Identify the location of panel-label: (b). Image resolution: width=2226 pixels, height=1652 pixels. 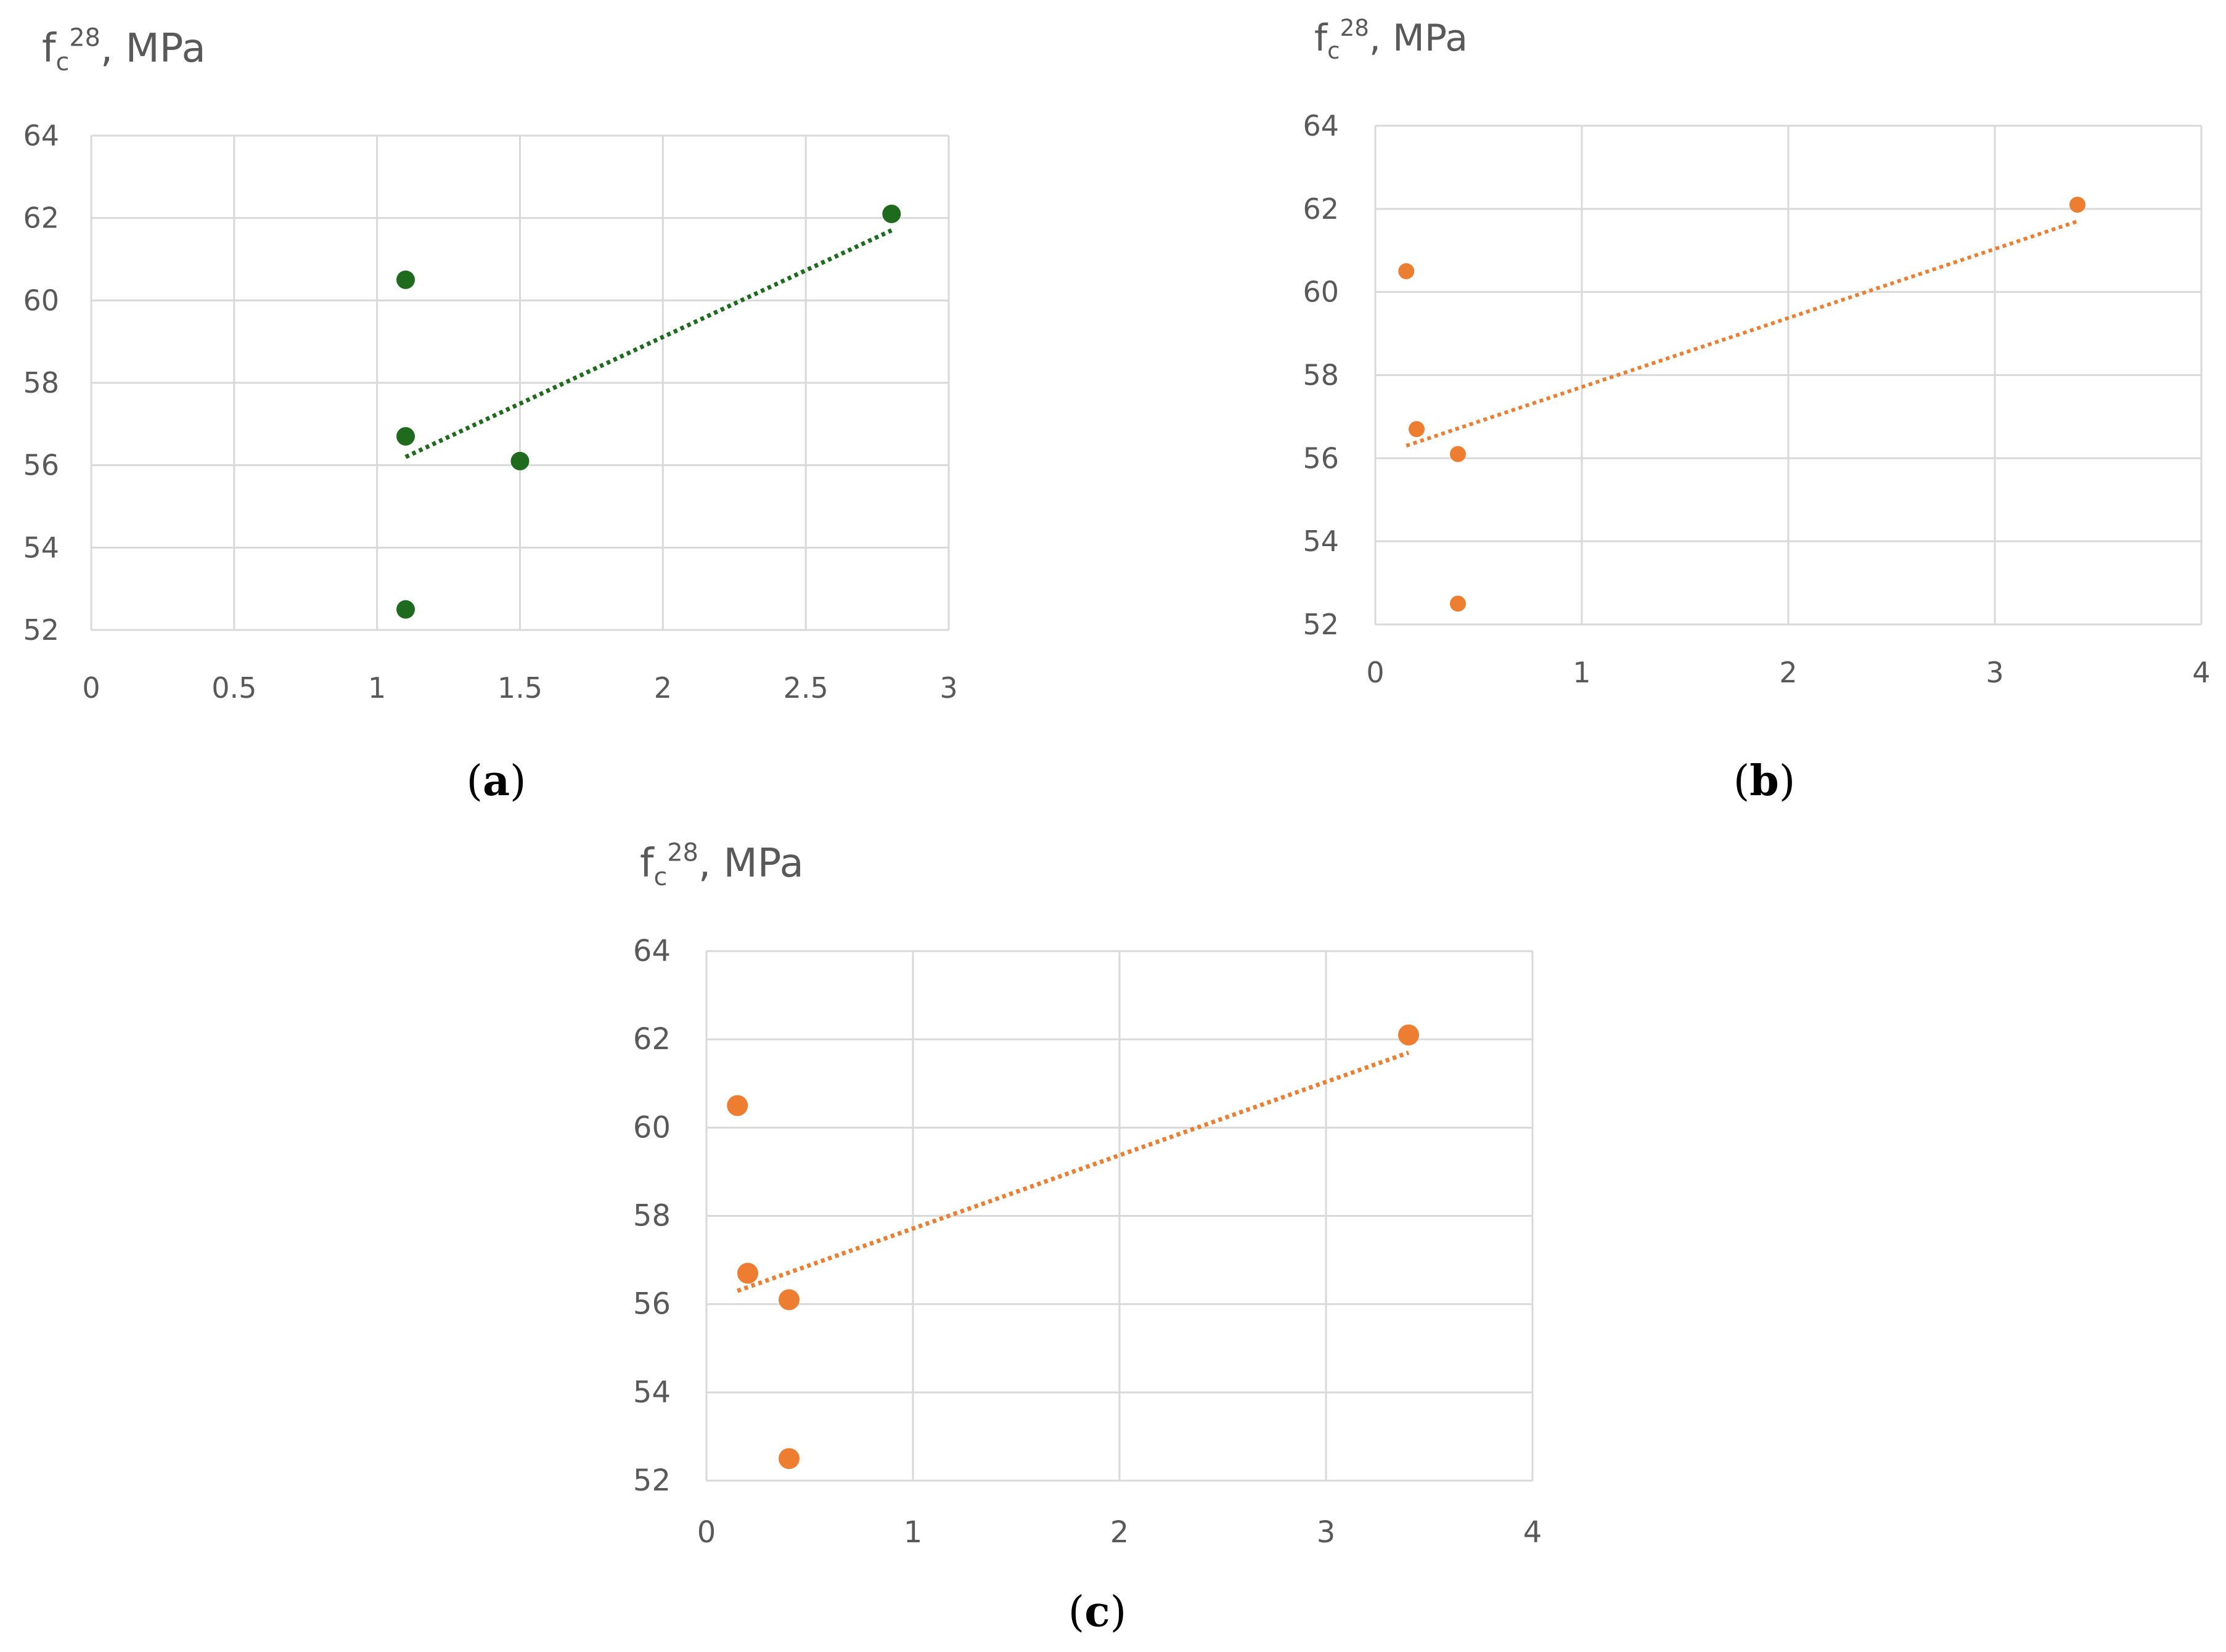
(1764, 781).